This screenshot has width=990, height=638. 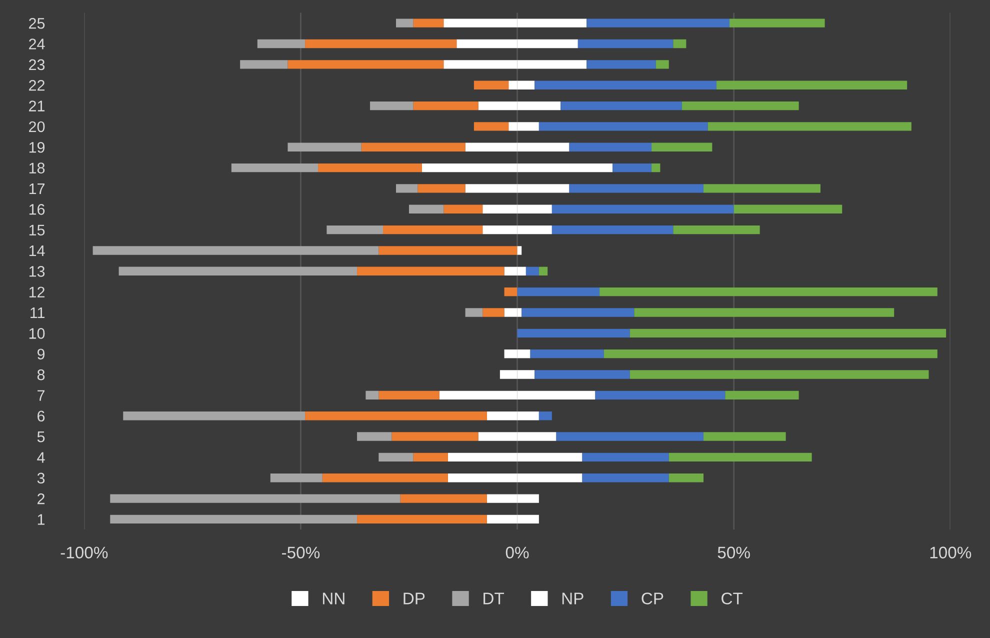 What do you see at coordinates (494, 598) in the screenshot?
I see `legend-label: DT` at bounding box center [494, 598].